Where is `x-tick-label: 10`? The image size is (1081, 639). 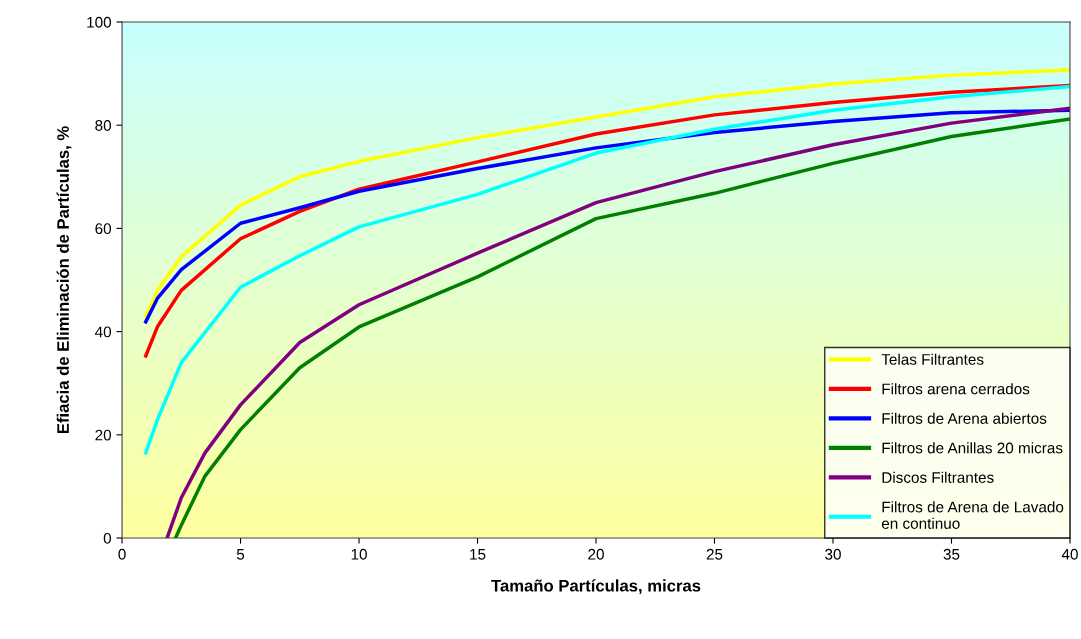 x-tick-label: 10 is located at coordinates (359, 554).